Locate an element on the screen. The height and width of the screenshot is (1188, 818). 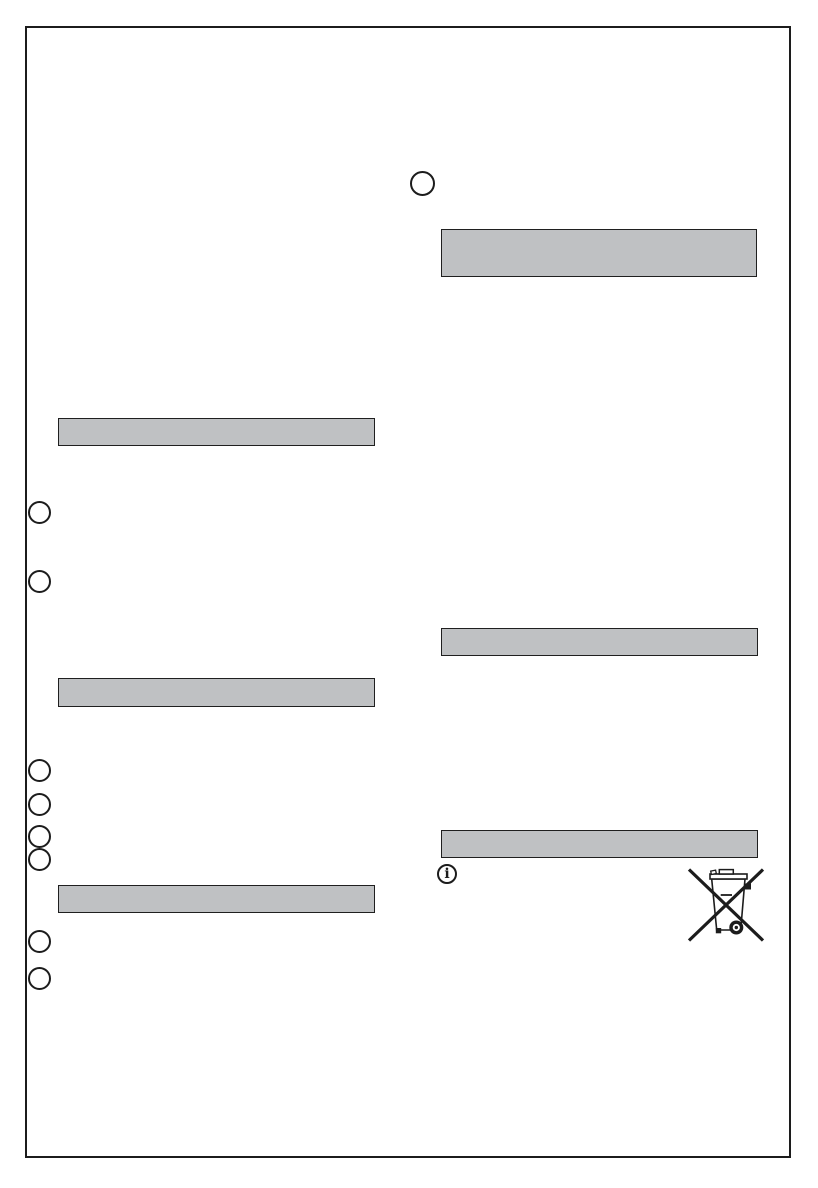
info-icon-glyph: i is located at coordinates (447, 874).